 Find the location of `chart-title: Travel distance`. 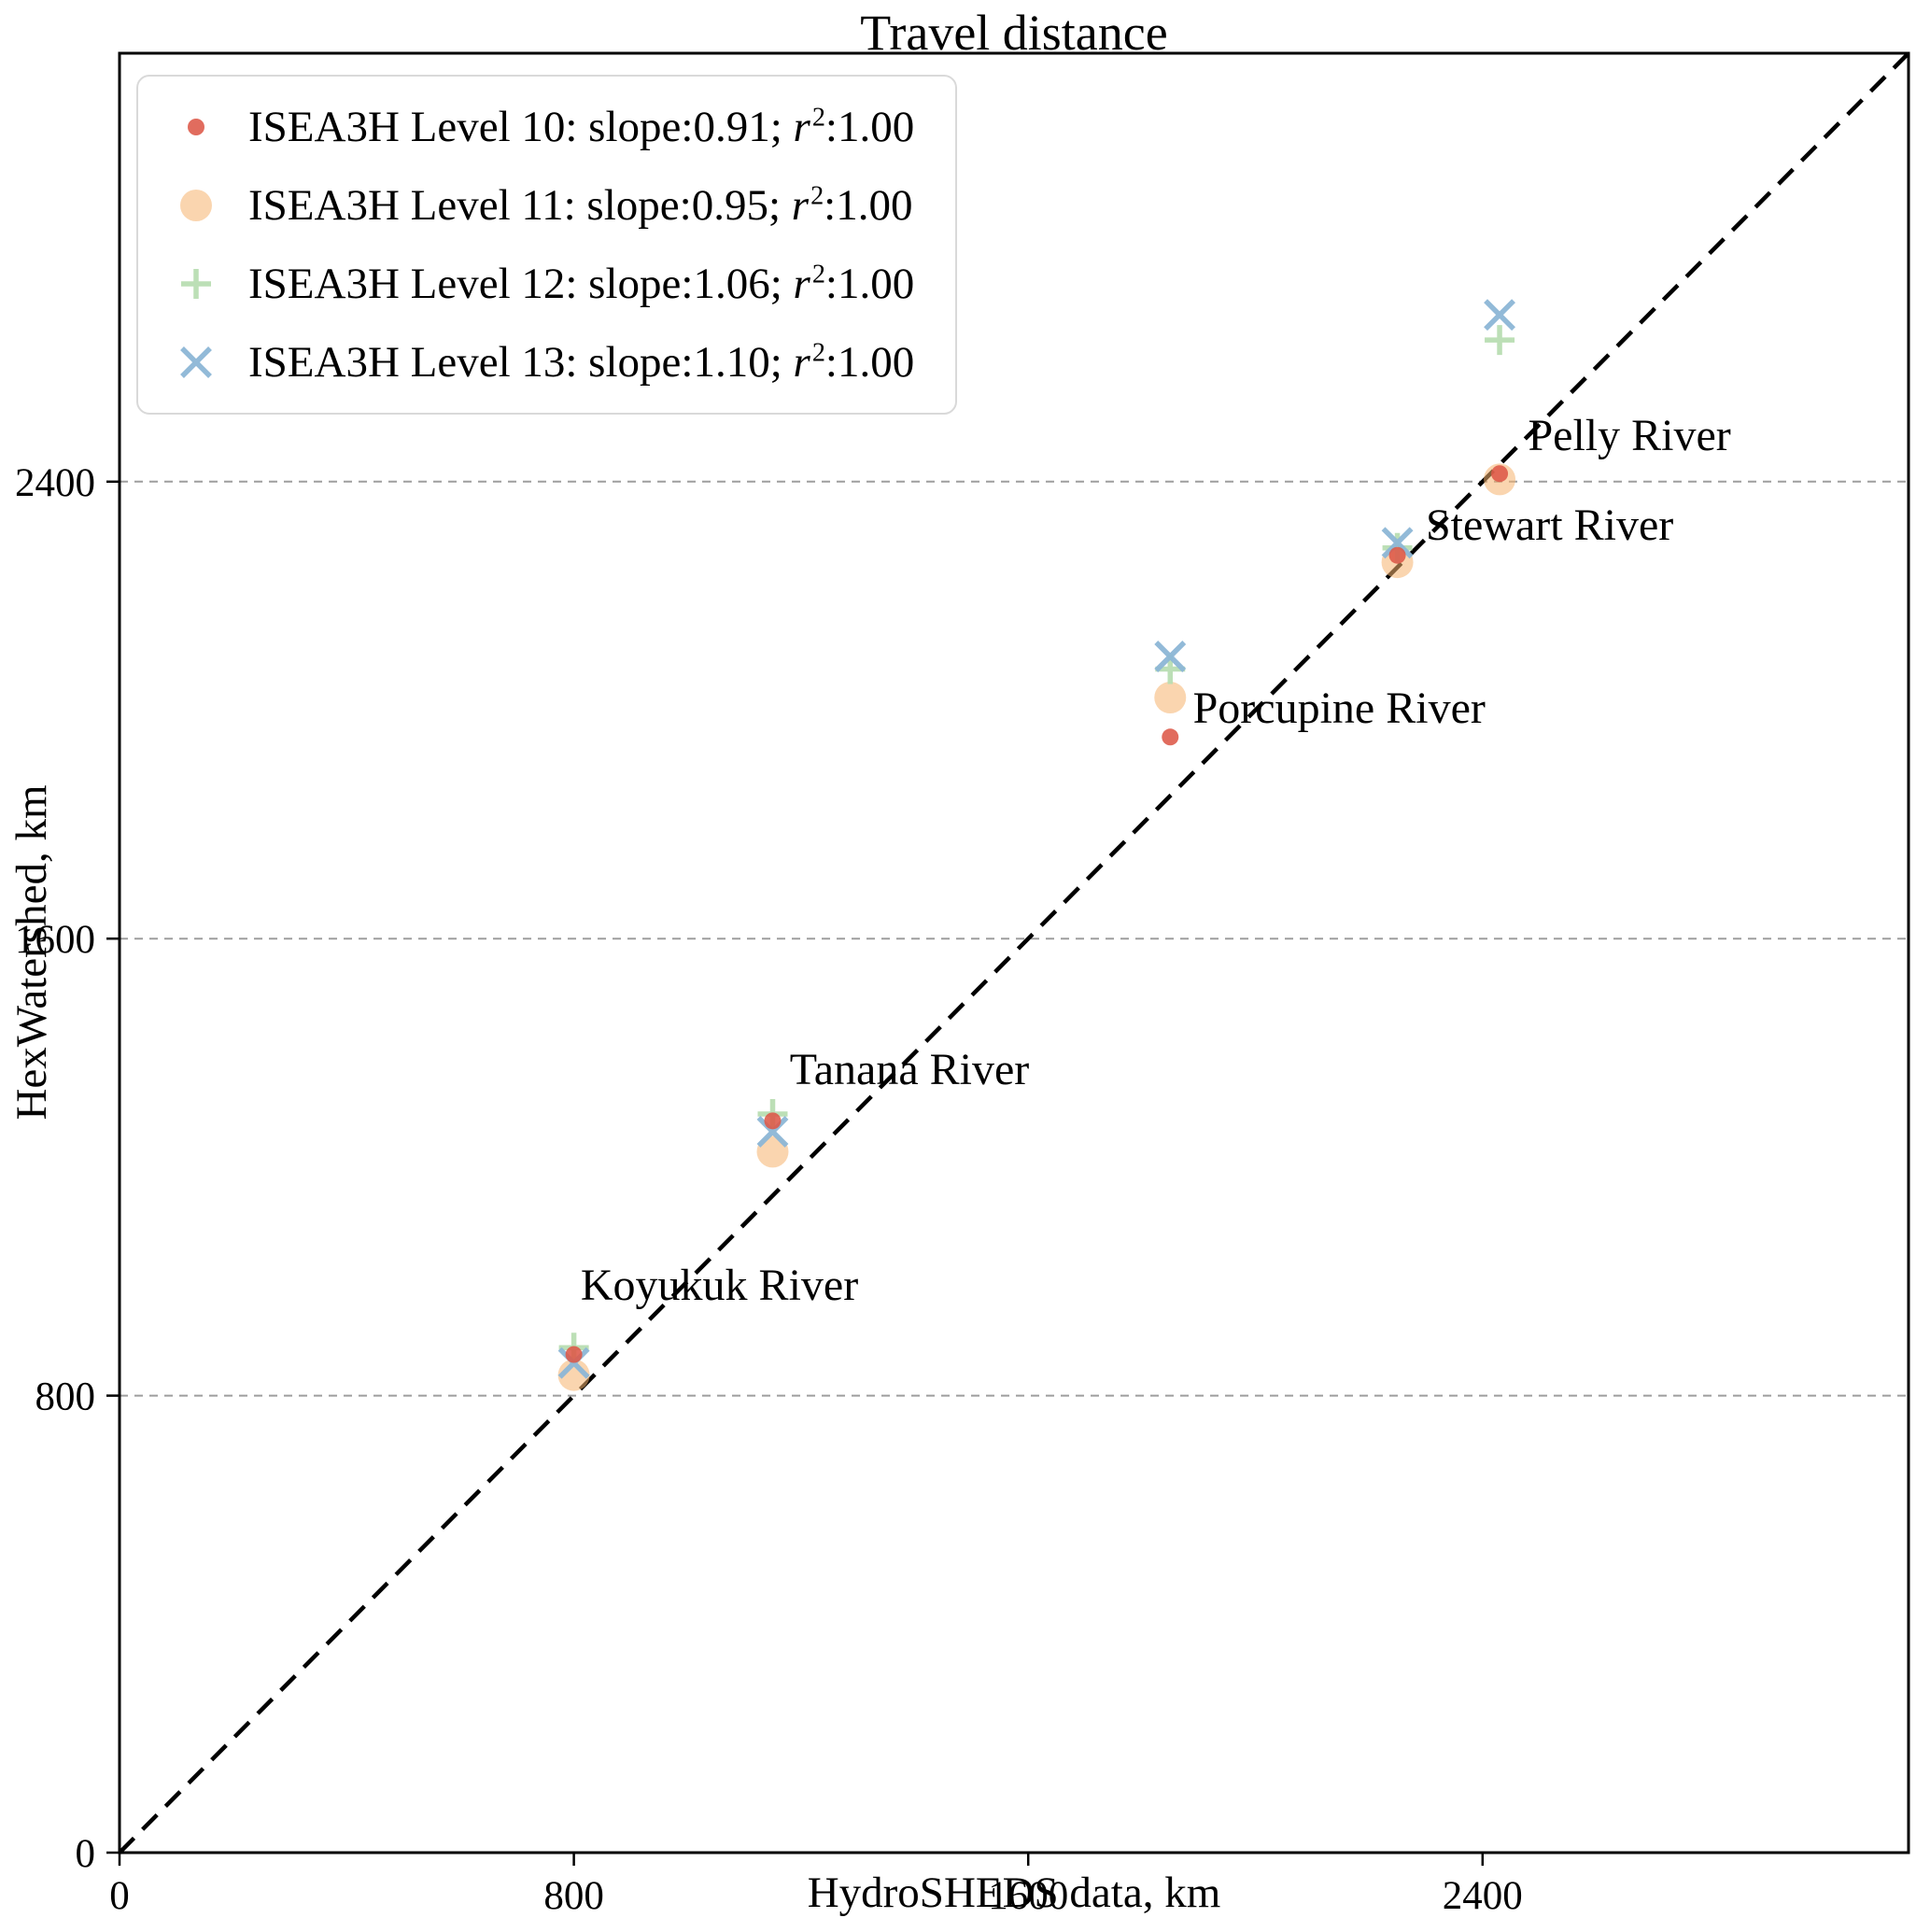

chart-title: Travel distance is located at coordinates (1014, 33).